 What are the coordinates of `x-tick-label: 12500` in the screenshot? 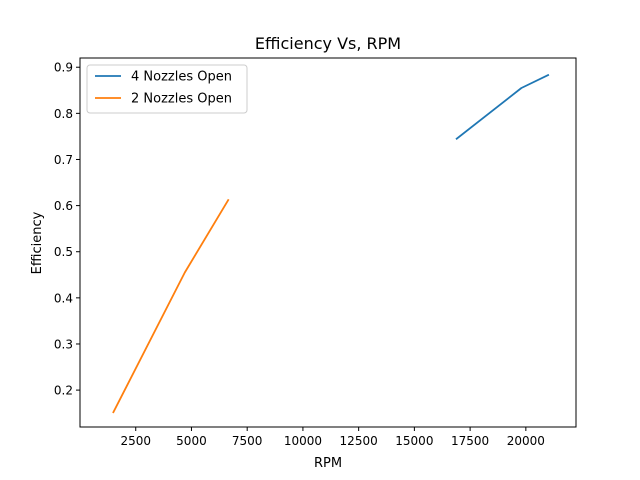 It's located at (359, 441).